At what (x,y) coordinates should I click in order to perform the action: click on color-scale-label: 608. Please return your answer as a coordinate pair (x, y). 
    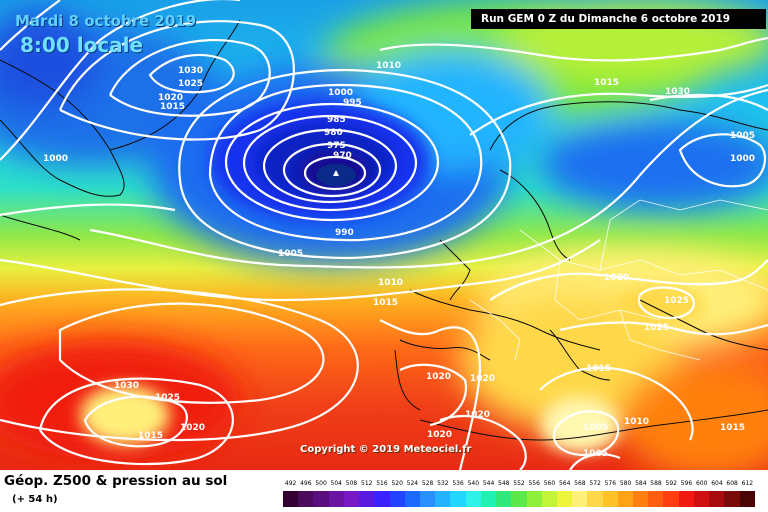
    Looking at the image, I should click on (732, 483).